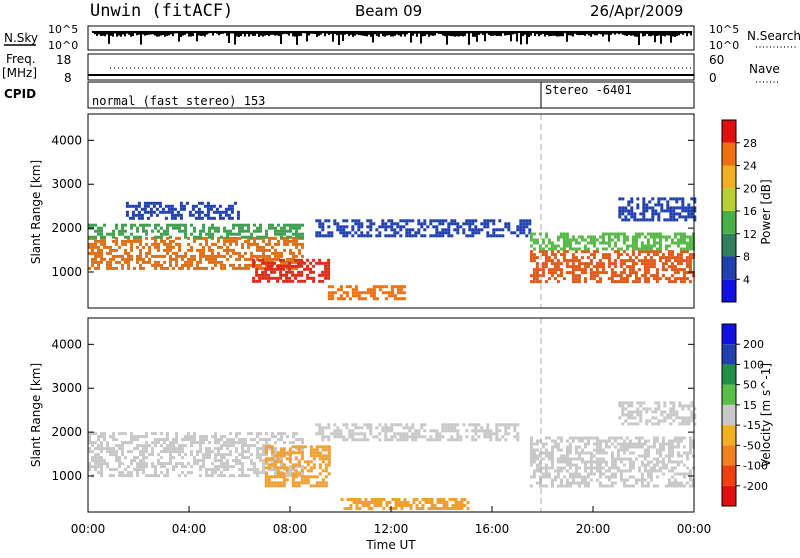 Image resolution: width=800 pixels, height=558 pixels. I want to click on xtick-label: 08:00, so click(290, 529).